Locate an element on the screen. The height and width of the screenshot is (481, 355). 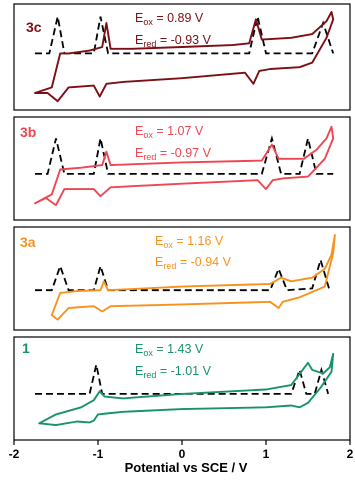
e-ox-annotation: Eox = 1.16 V is located at coordinates (189, 242).